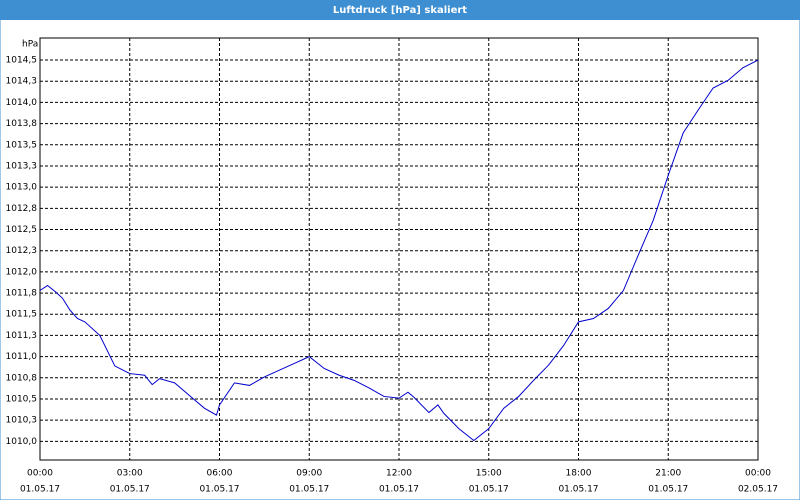 The height and width of the screenshot is (500, 800). What do you see at coordinates (22, 145) in the screenshot?
I see `y-tick-label: 1013,5` at bounding box center [22, 145].